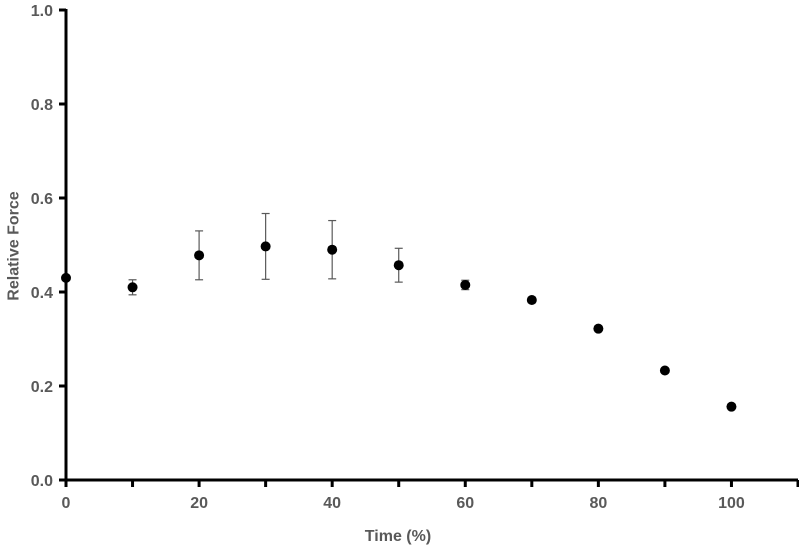 The height and width of the screenshot is (546, 799). What do you see at coordinates (332, 503) in the screenshot?
I see `x-tick-label: 40` at bounding box center [332, 503].